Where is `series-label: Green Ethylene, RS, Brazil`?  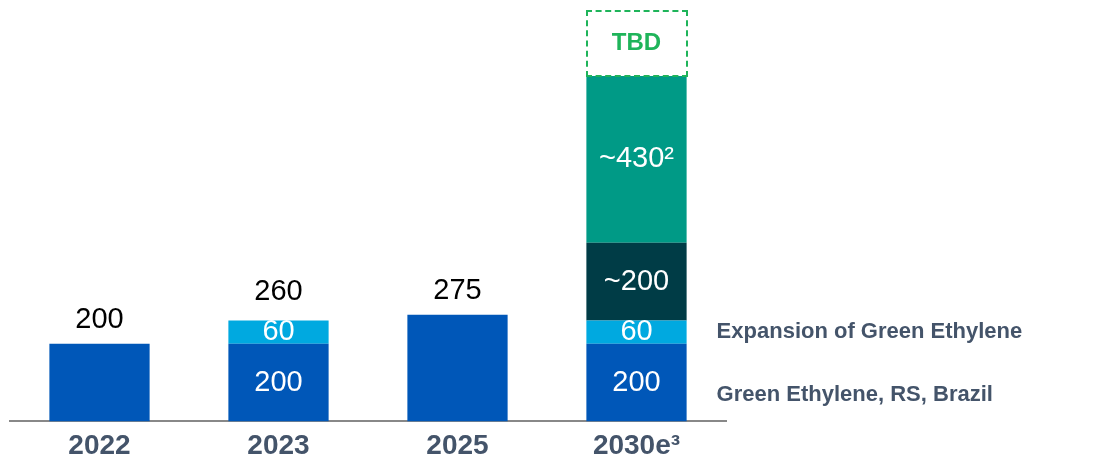
series-label: Green Ethylene, RS, Brazil is located at coordinates (854, 393).